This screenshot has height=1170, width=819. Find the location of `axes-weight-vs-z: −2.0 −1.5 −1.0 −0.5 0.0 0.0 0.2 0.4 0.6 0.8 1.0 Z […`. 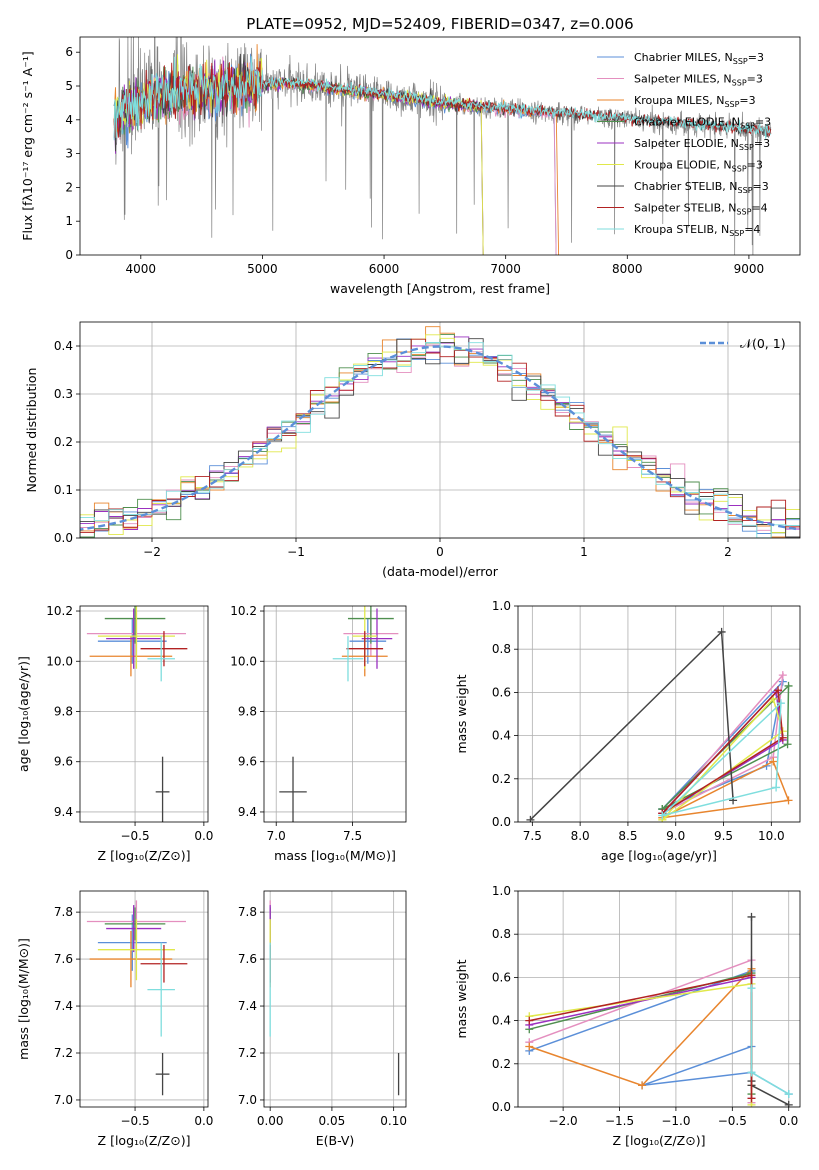

axes-weight-vs-z: −2.0 −1.5 −1.0 −0.5 0.0 0.0 0.2 0.4 0.6 0.8 1.0 Z [… is located at coordinates (627, 1016).